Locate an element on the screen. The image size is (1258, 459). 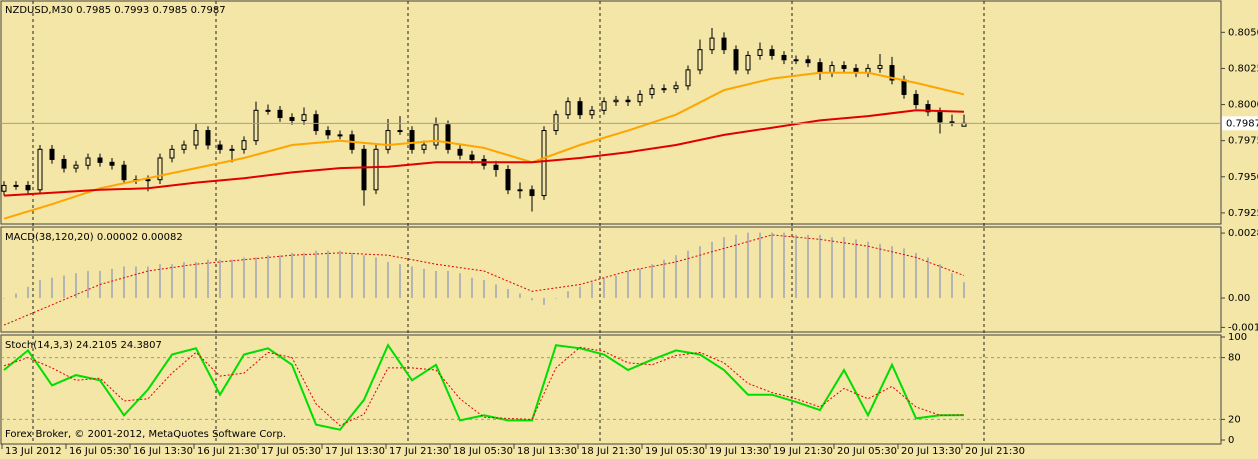
x-tick-label: 20 Jul 05:30 is located at coordinates (867, 451).